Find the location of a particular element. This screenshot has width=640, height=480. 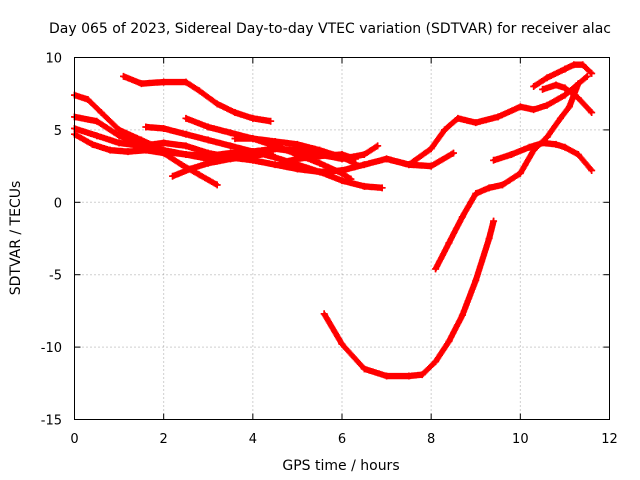

y-tick-label: 5 is located at coordinates (58, 131).